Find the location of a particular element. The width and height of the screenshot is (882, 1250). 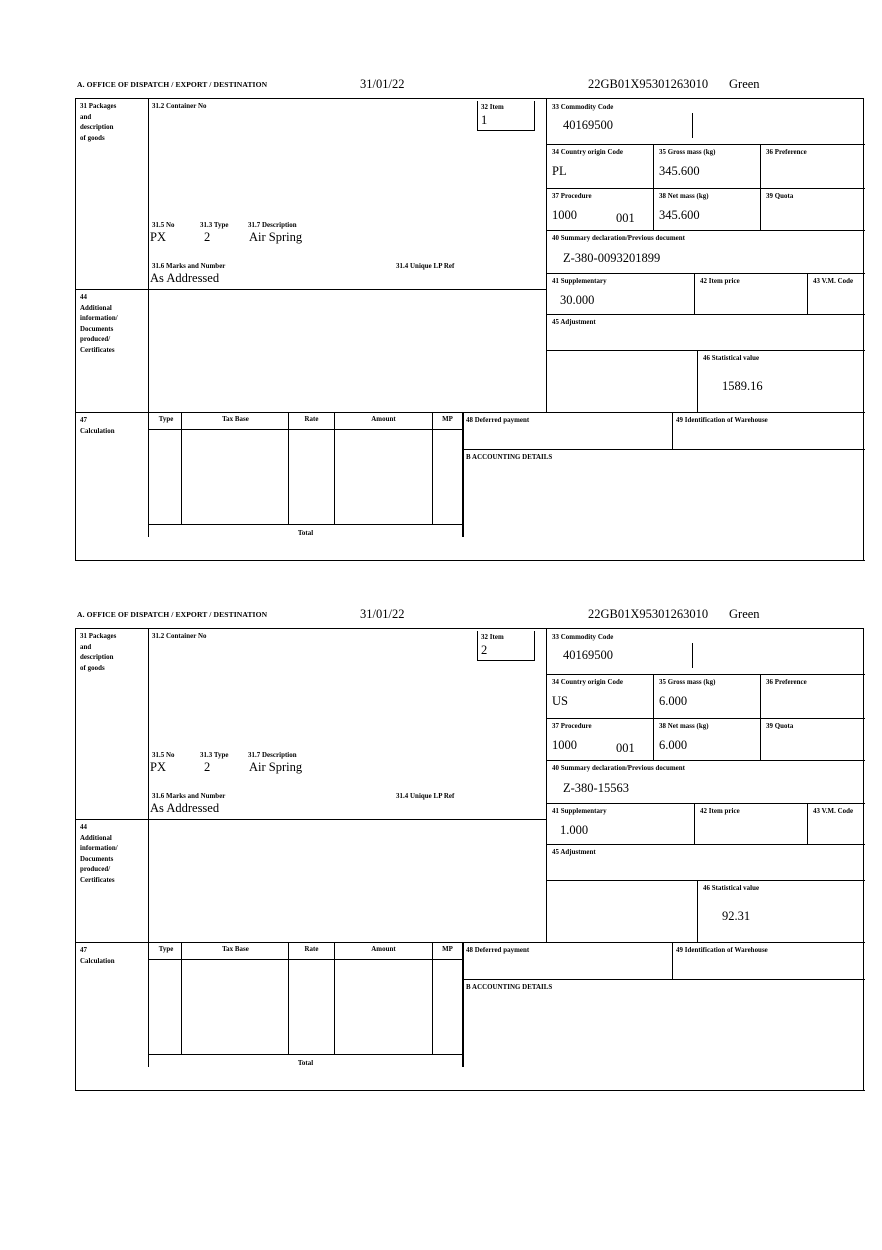

calc-col-tax-base: Tax Base is located at coordinates (235, 419).